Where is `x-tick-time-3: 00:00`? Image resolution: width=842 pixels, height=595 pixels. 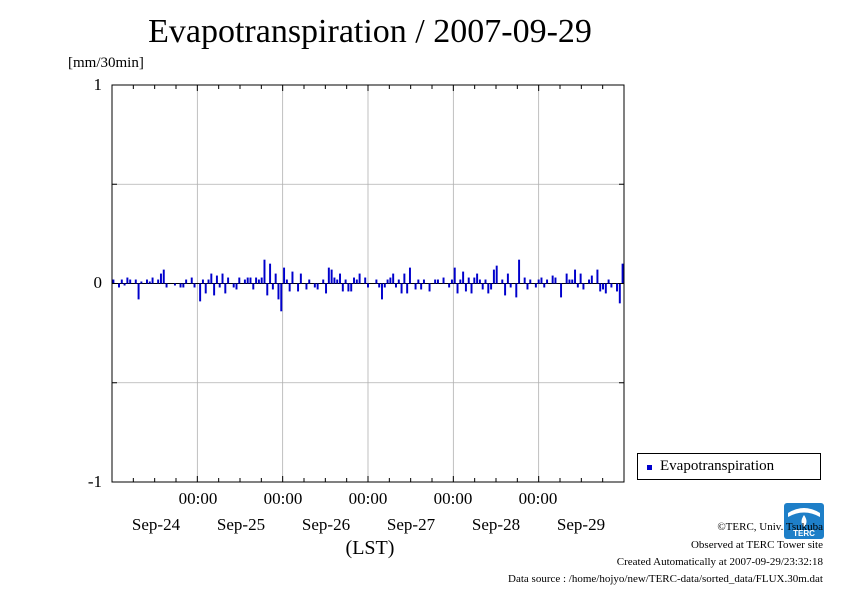
x-tick-time-3: 00:00 is located at coordinates (368, 498).